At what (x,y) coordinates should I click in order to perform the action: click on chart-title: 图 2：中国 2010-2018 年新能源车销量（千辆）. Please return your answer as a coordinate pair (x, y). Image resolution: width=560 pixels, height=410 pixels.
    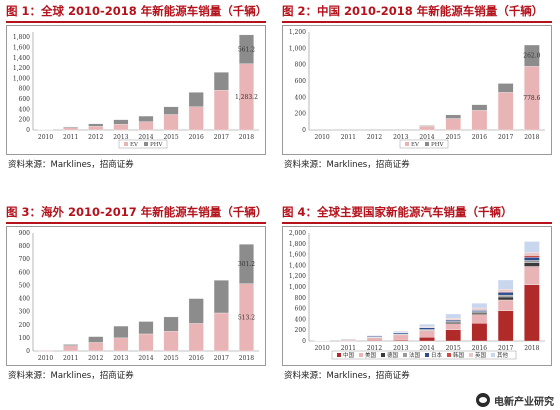
    Looking at the image, I should click on (417, 13).